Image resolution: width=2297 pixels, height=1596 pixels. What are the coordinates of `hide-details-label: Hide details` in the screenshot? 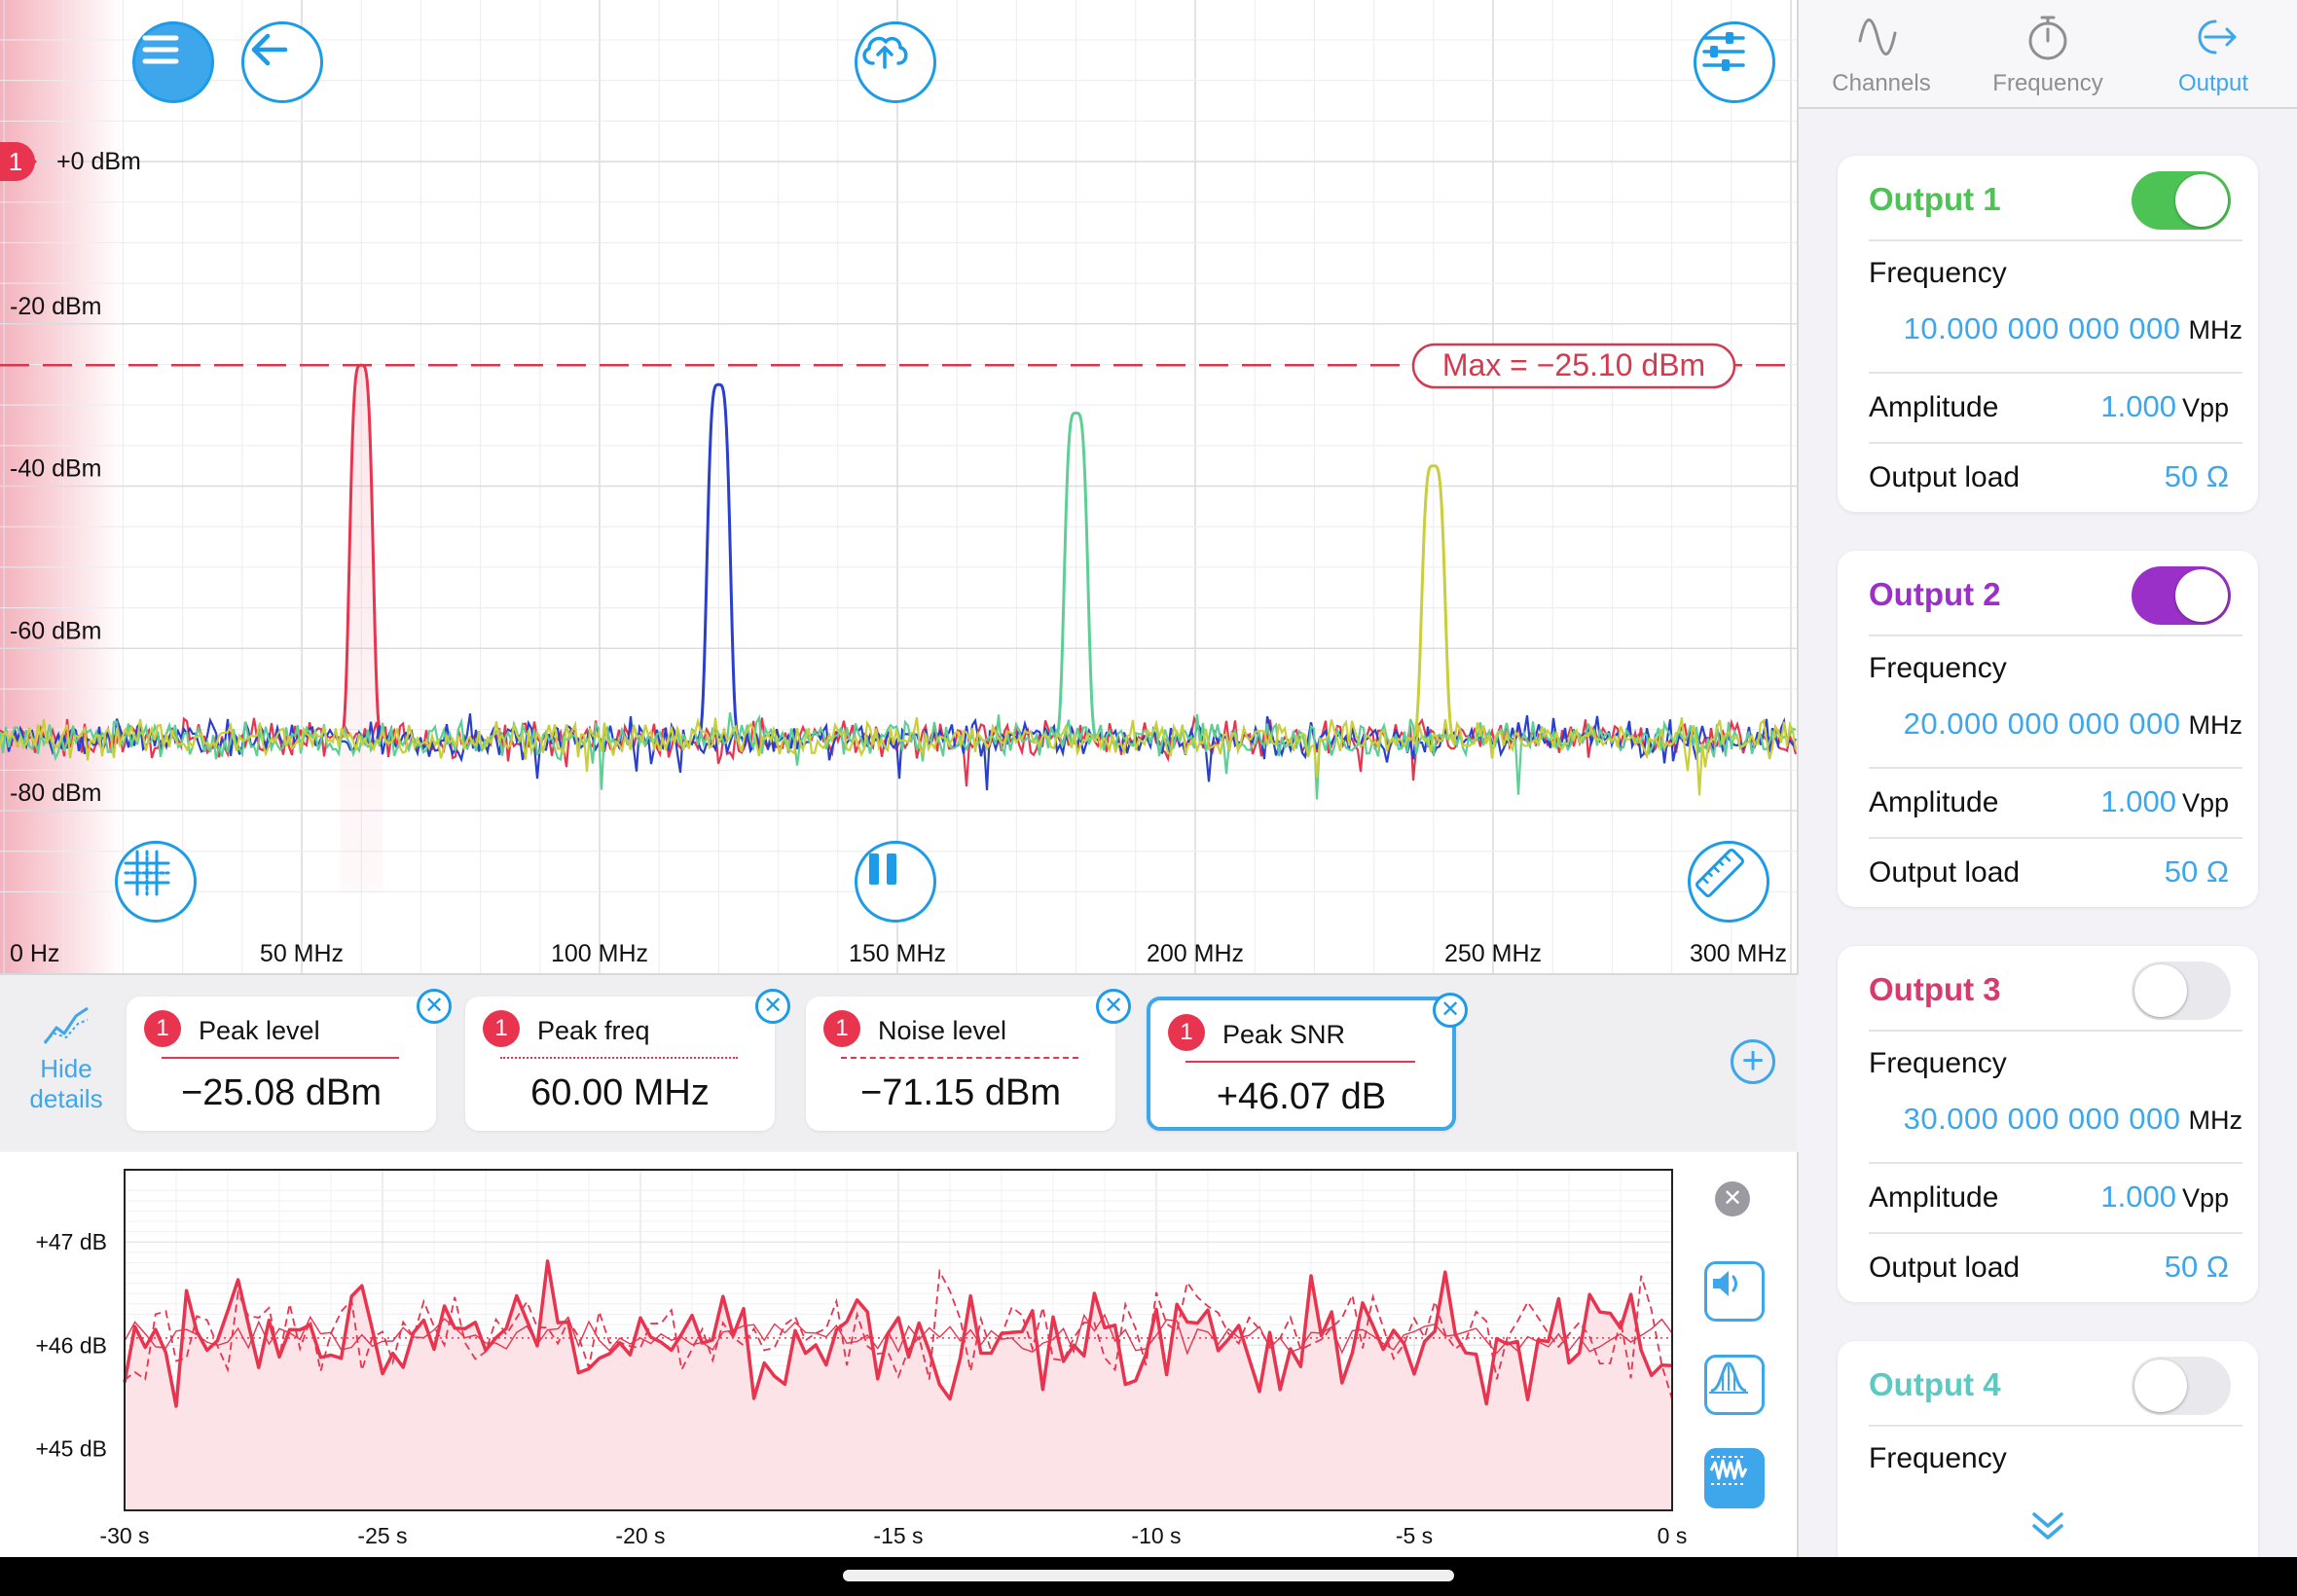 It's located at (66, 1083).